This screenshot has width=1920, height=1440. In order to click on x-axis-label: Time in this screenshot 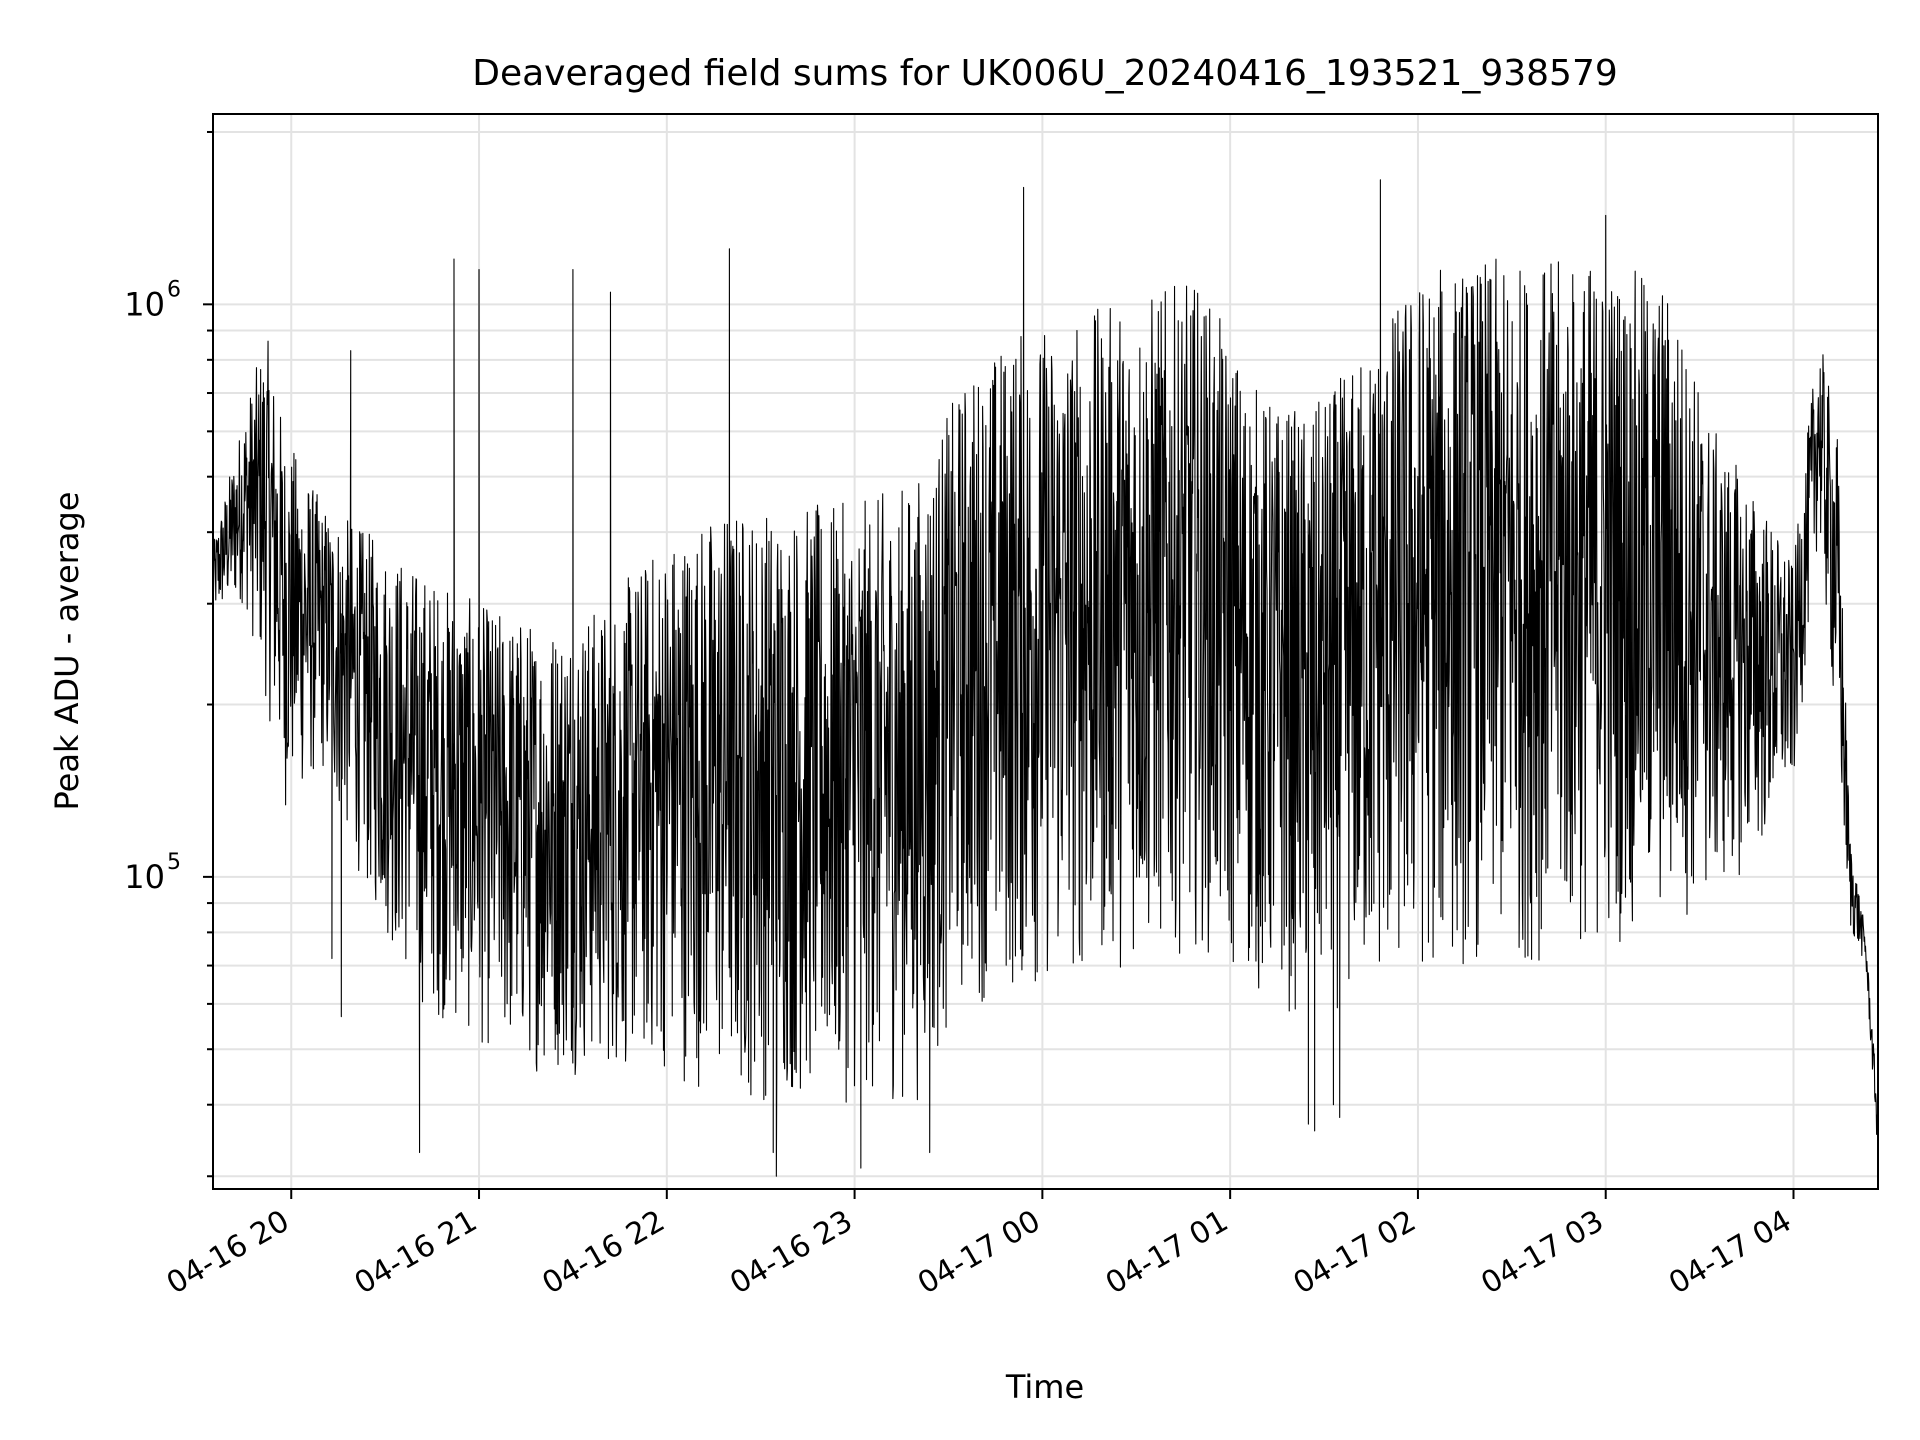, I will do `click(1044, 1387)`.